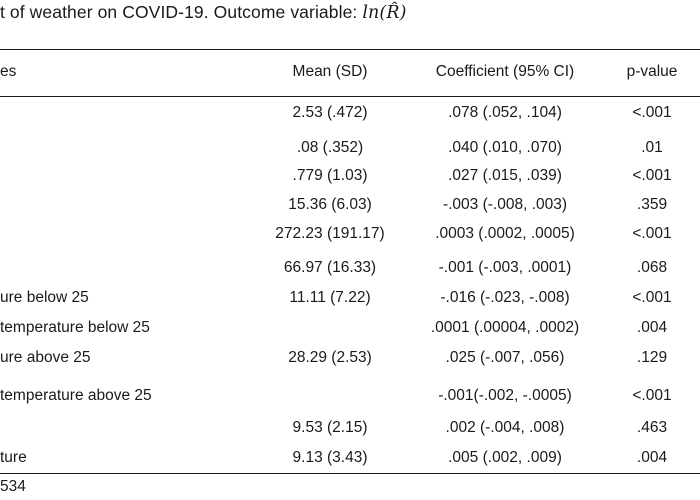  What do you see at coordinates (330, 147) in the screenshot?
I see `cell-mean: .08 (.352)` at bounding box center [330, 147].